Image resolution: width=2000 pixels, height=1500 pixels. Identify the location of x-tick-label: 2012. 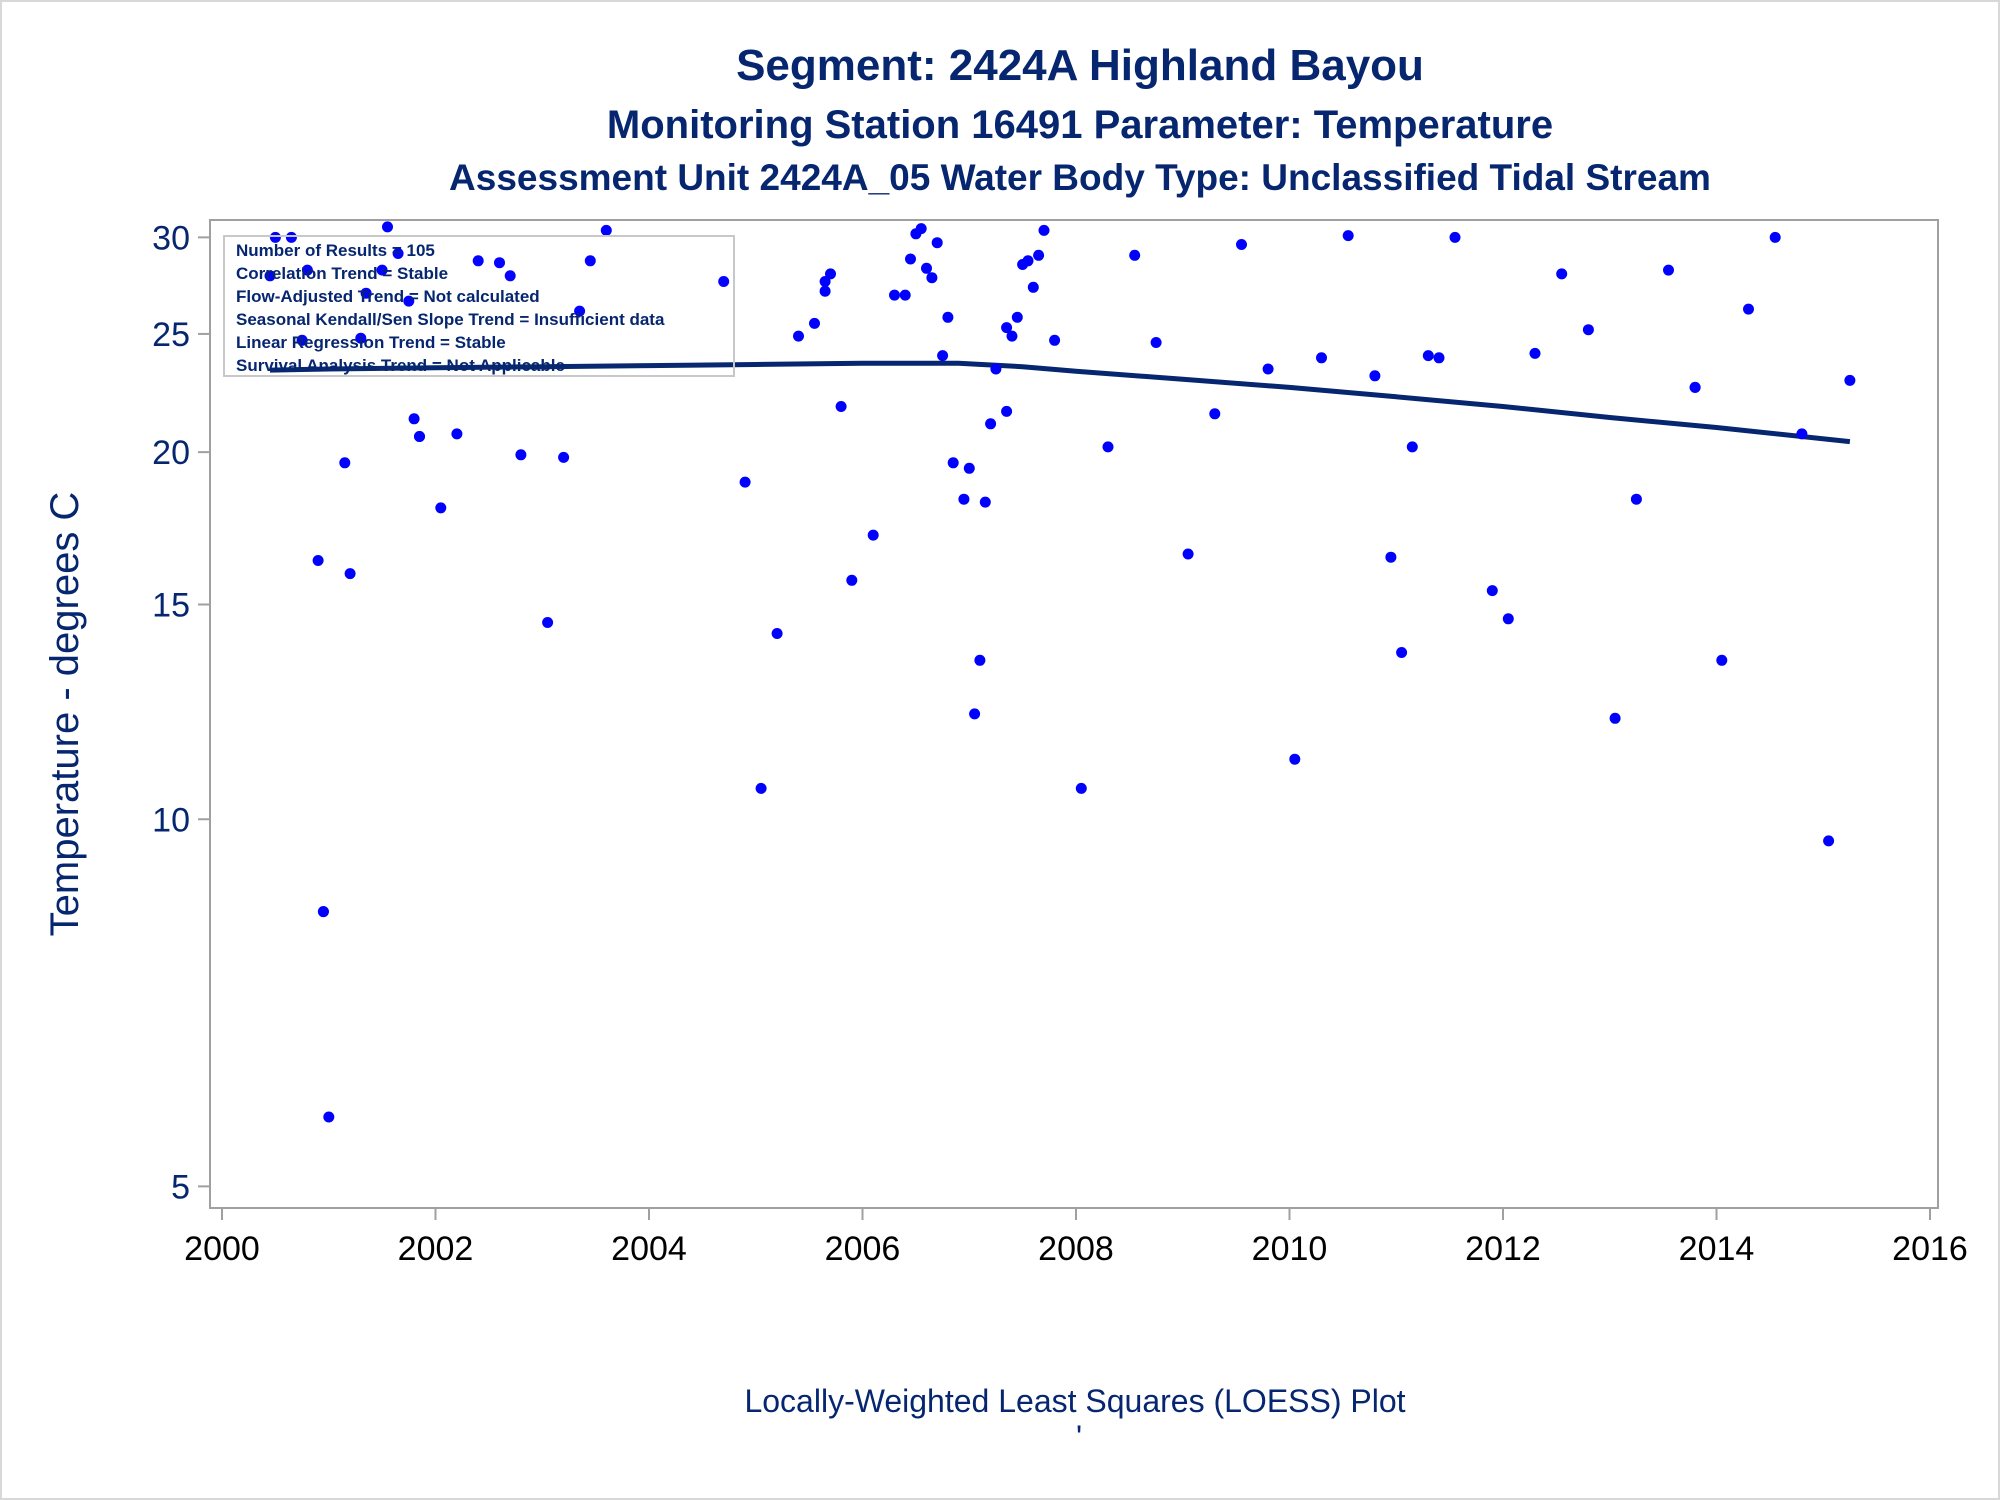
(1503, 1249).